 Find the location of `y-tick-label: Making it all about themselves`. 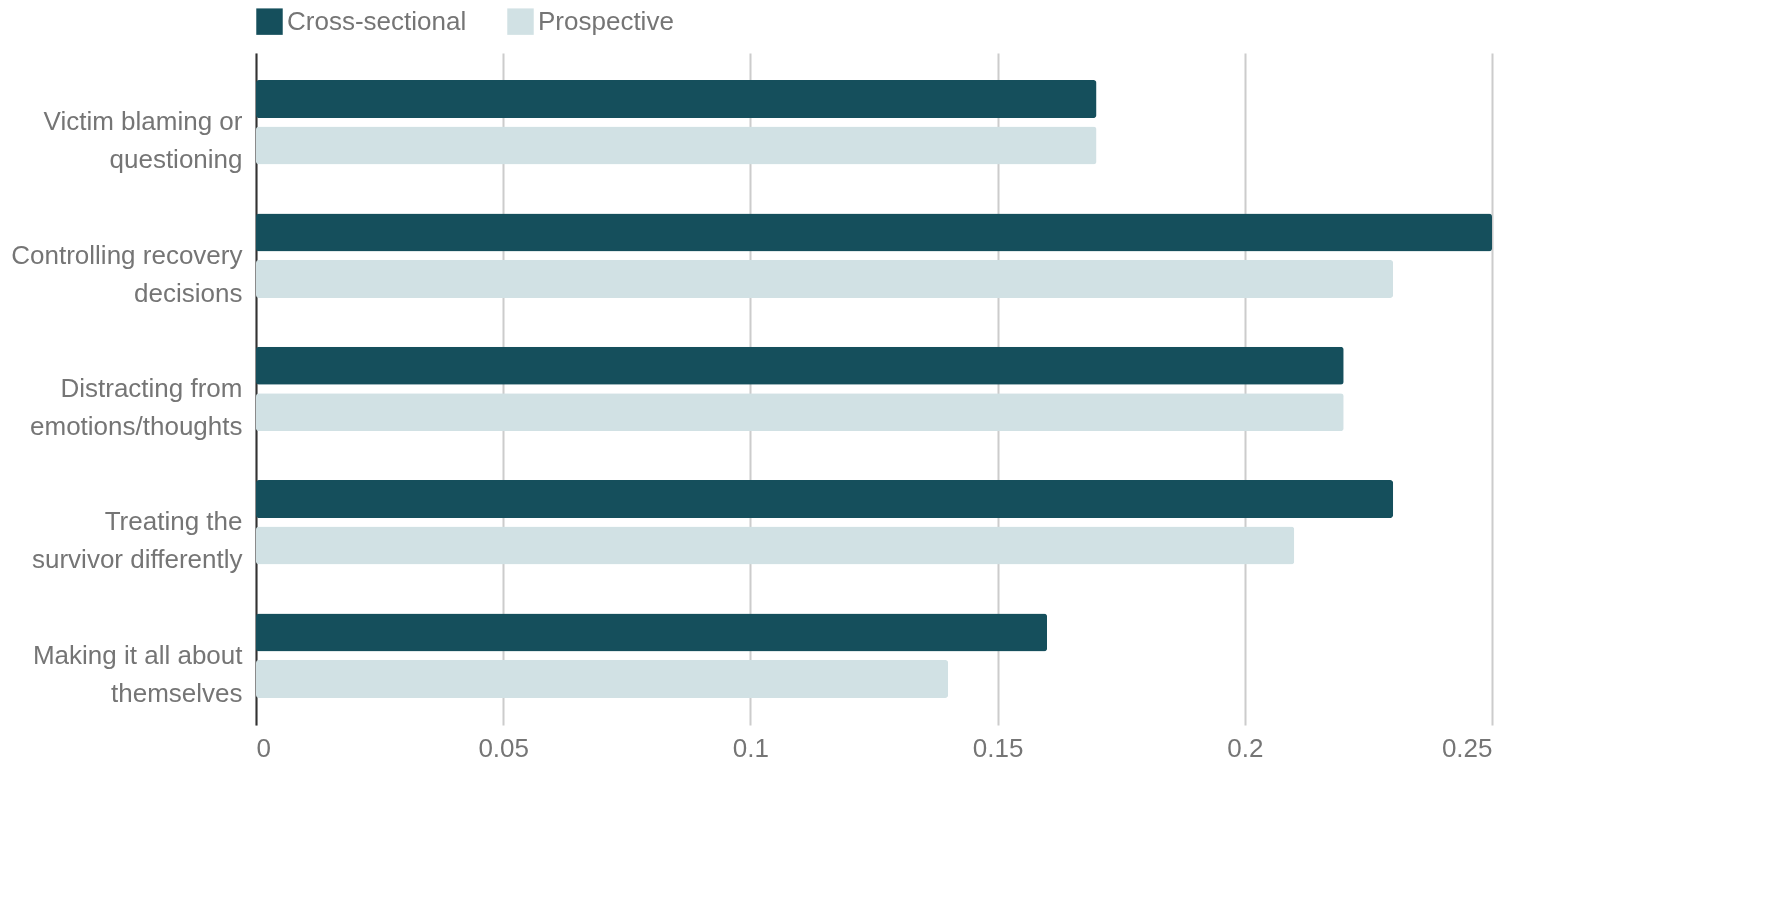

y-tick-label: Making it all about themselves is located at coordinates (138, 673).